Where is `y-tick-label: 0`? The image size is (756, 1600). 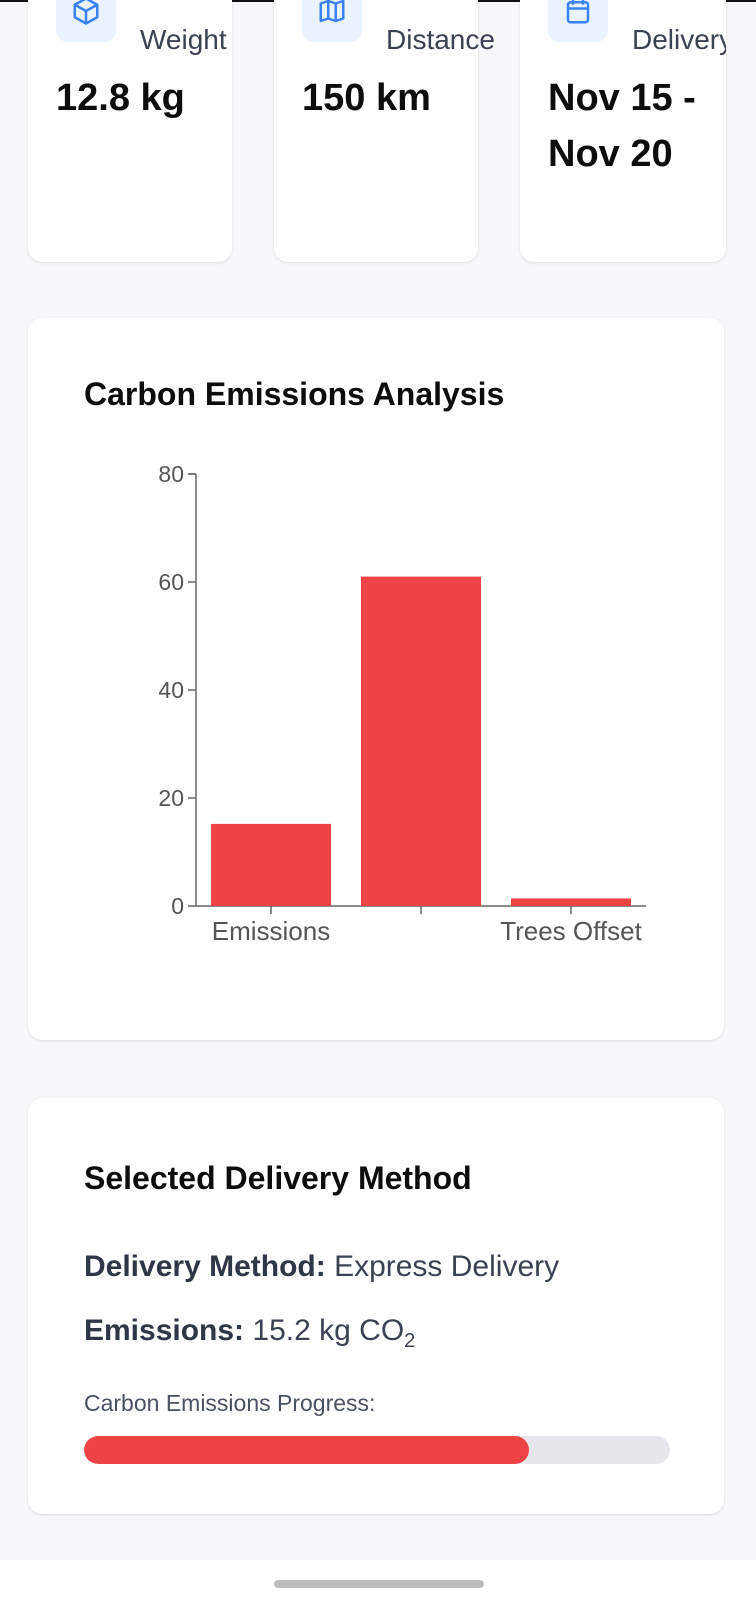 y-tick-label: 0 is located at coordinates (177, 906).